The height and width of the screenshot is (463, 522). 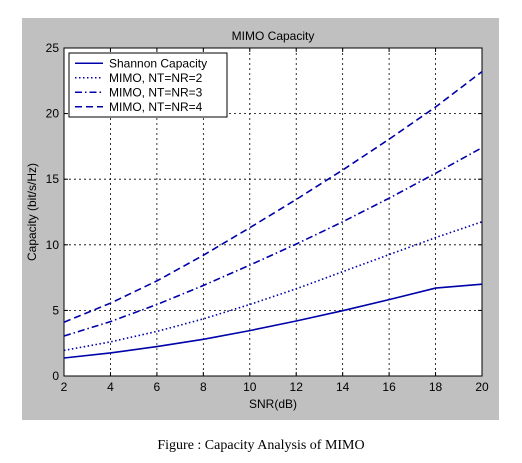 What do you see at coordinates (55, 376) in the screenshot?
I see `y-tick-label: 0` at bounding box center [55, 376].